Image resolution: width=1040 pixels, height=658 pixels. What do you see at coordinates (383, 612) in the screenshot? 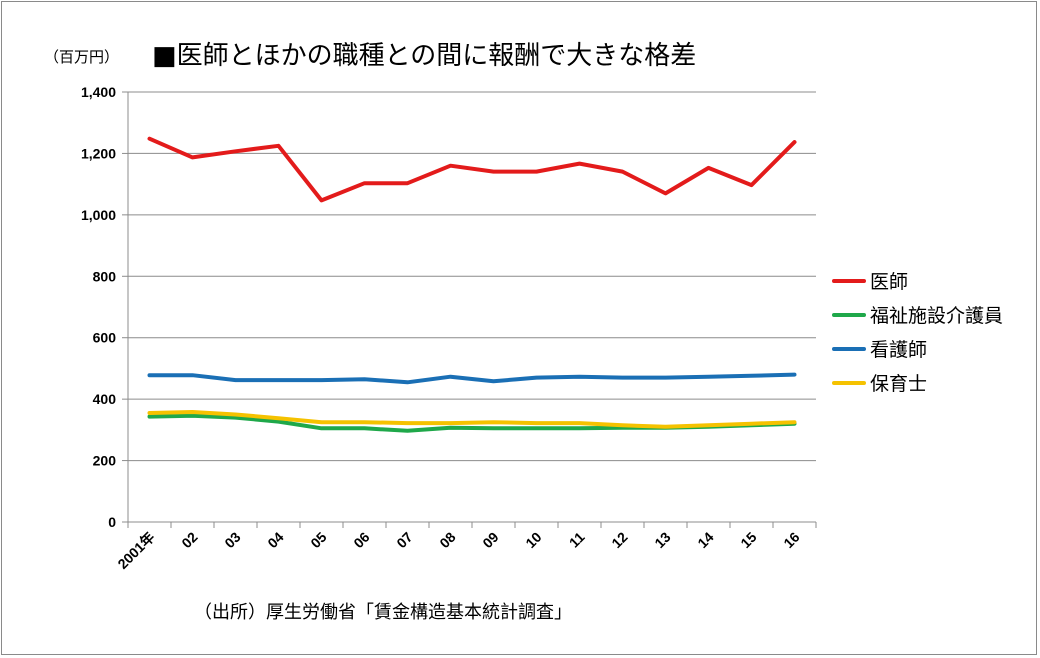
I see `source-note: （出所）厚生労働省「賃金構造基本統計調査」` at bounding box center [383, 612].